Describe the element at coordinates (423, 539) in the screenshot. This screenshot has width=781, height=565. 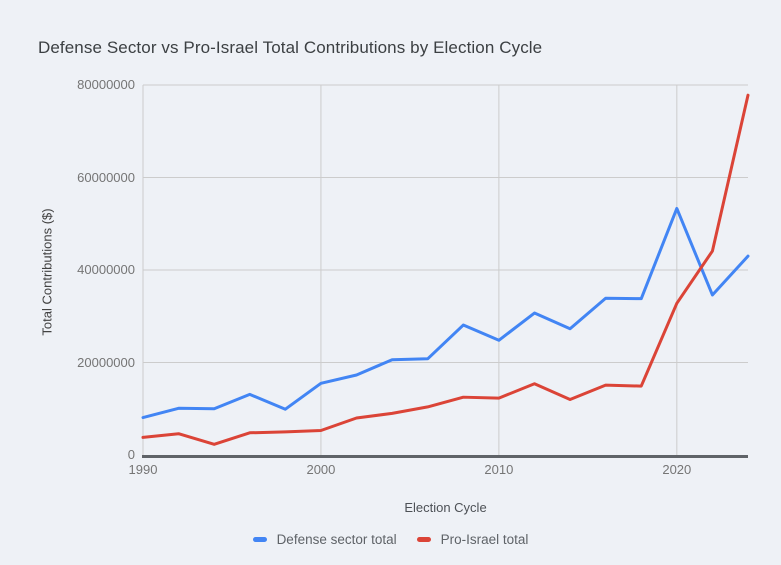
I see `pro-israel-series-swatch-icon` at that location.